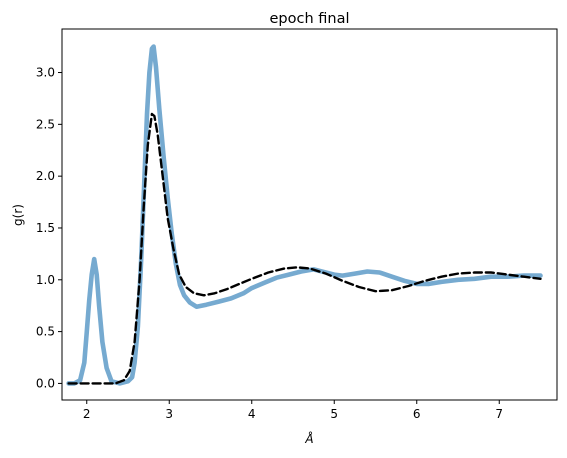  Describe the element at coordinates (45, 124) in the screenshot. I see `y-tick-label: 2.5` at that location.